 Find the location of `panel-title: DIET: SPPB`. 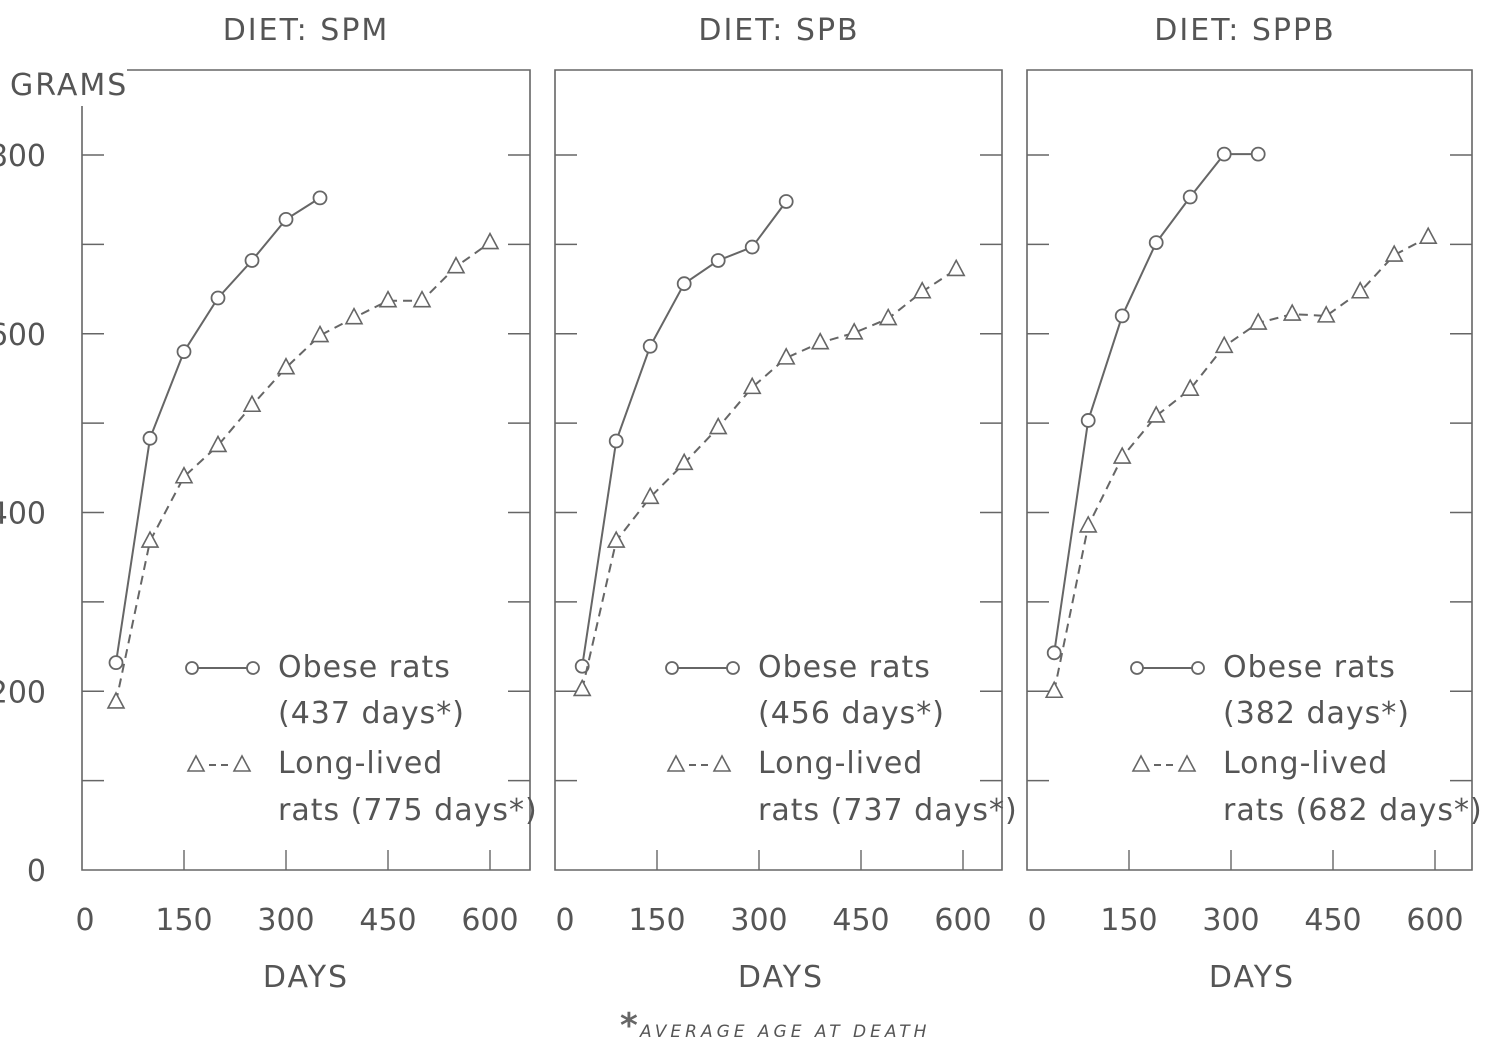

panel-title: DIET: SPPB is located at coordinates (1244, 30).